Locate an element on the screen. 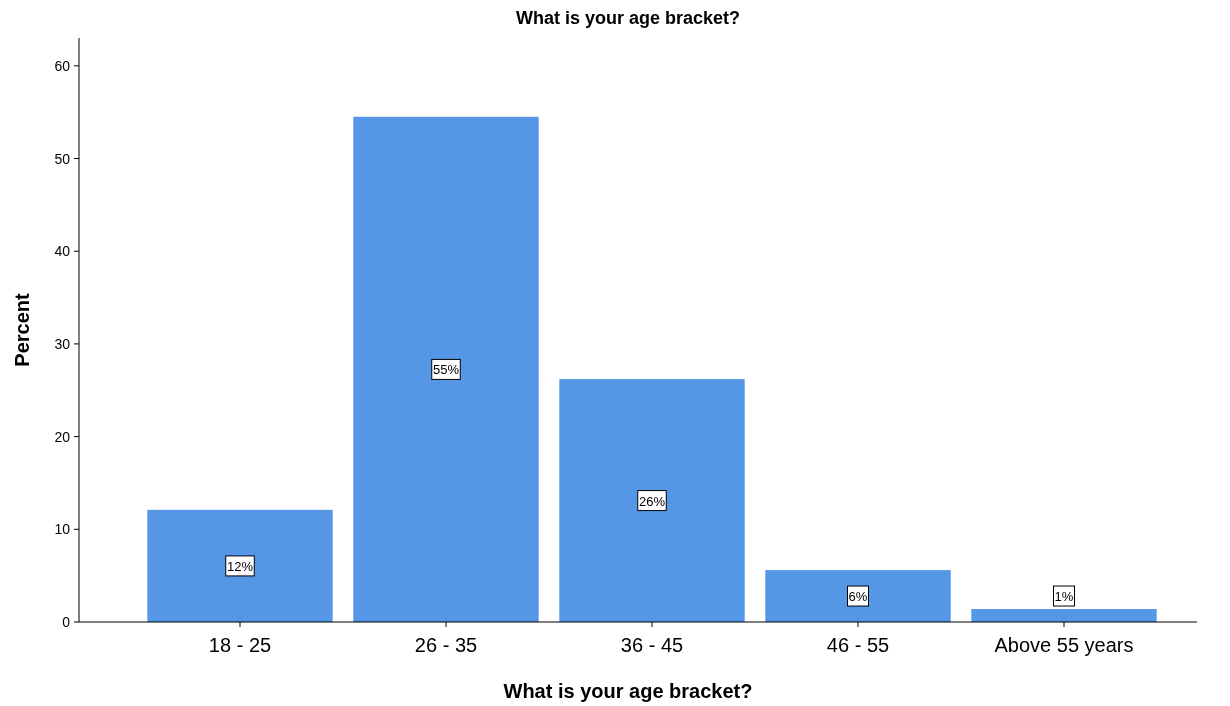 This screenshot has width=1230, height=706. data-label: 55% is located at coordinates (446, 370).